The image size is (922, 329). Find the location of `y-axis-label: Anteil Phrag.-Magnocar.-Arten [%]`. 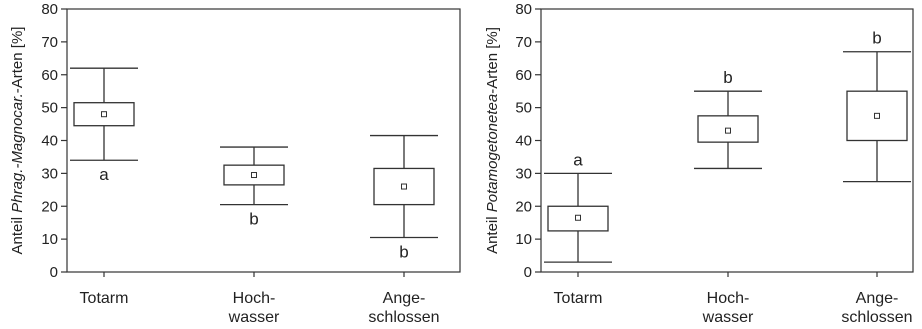

y-axis-label: Anteil Phrag.-Magnocar.-Arten [%] is located at coordinates (17, 141).